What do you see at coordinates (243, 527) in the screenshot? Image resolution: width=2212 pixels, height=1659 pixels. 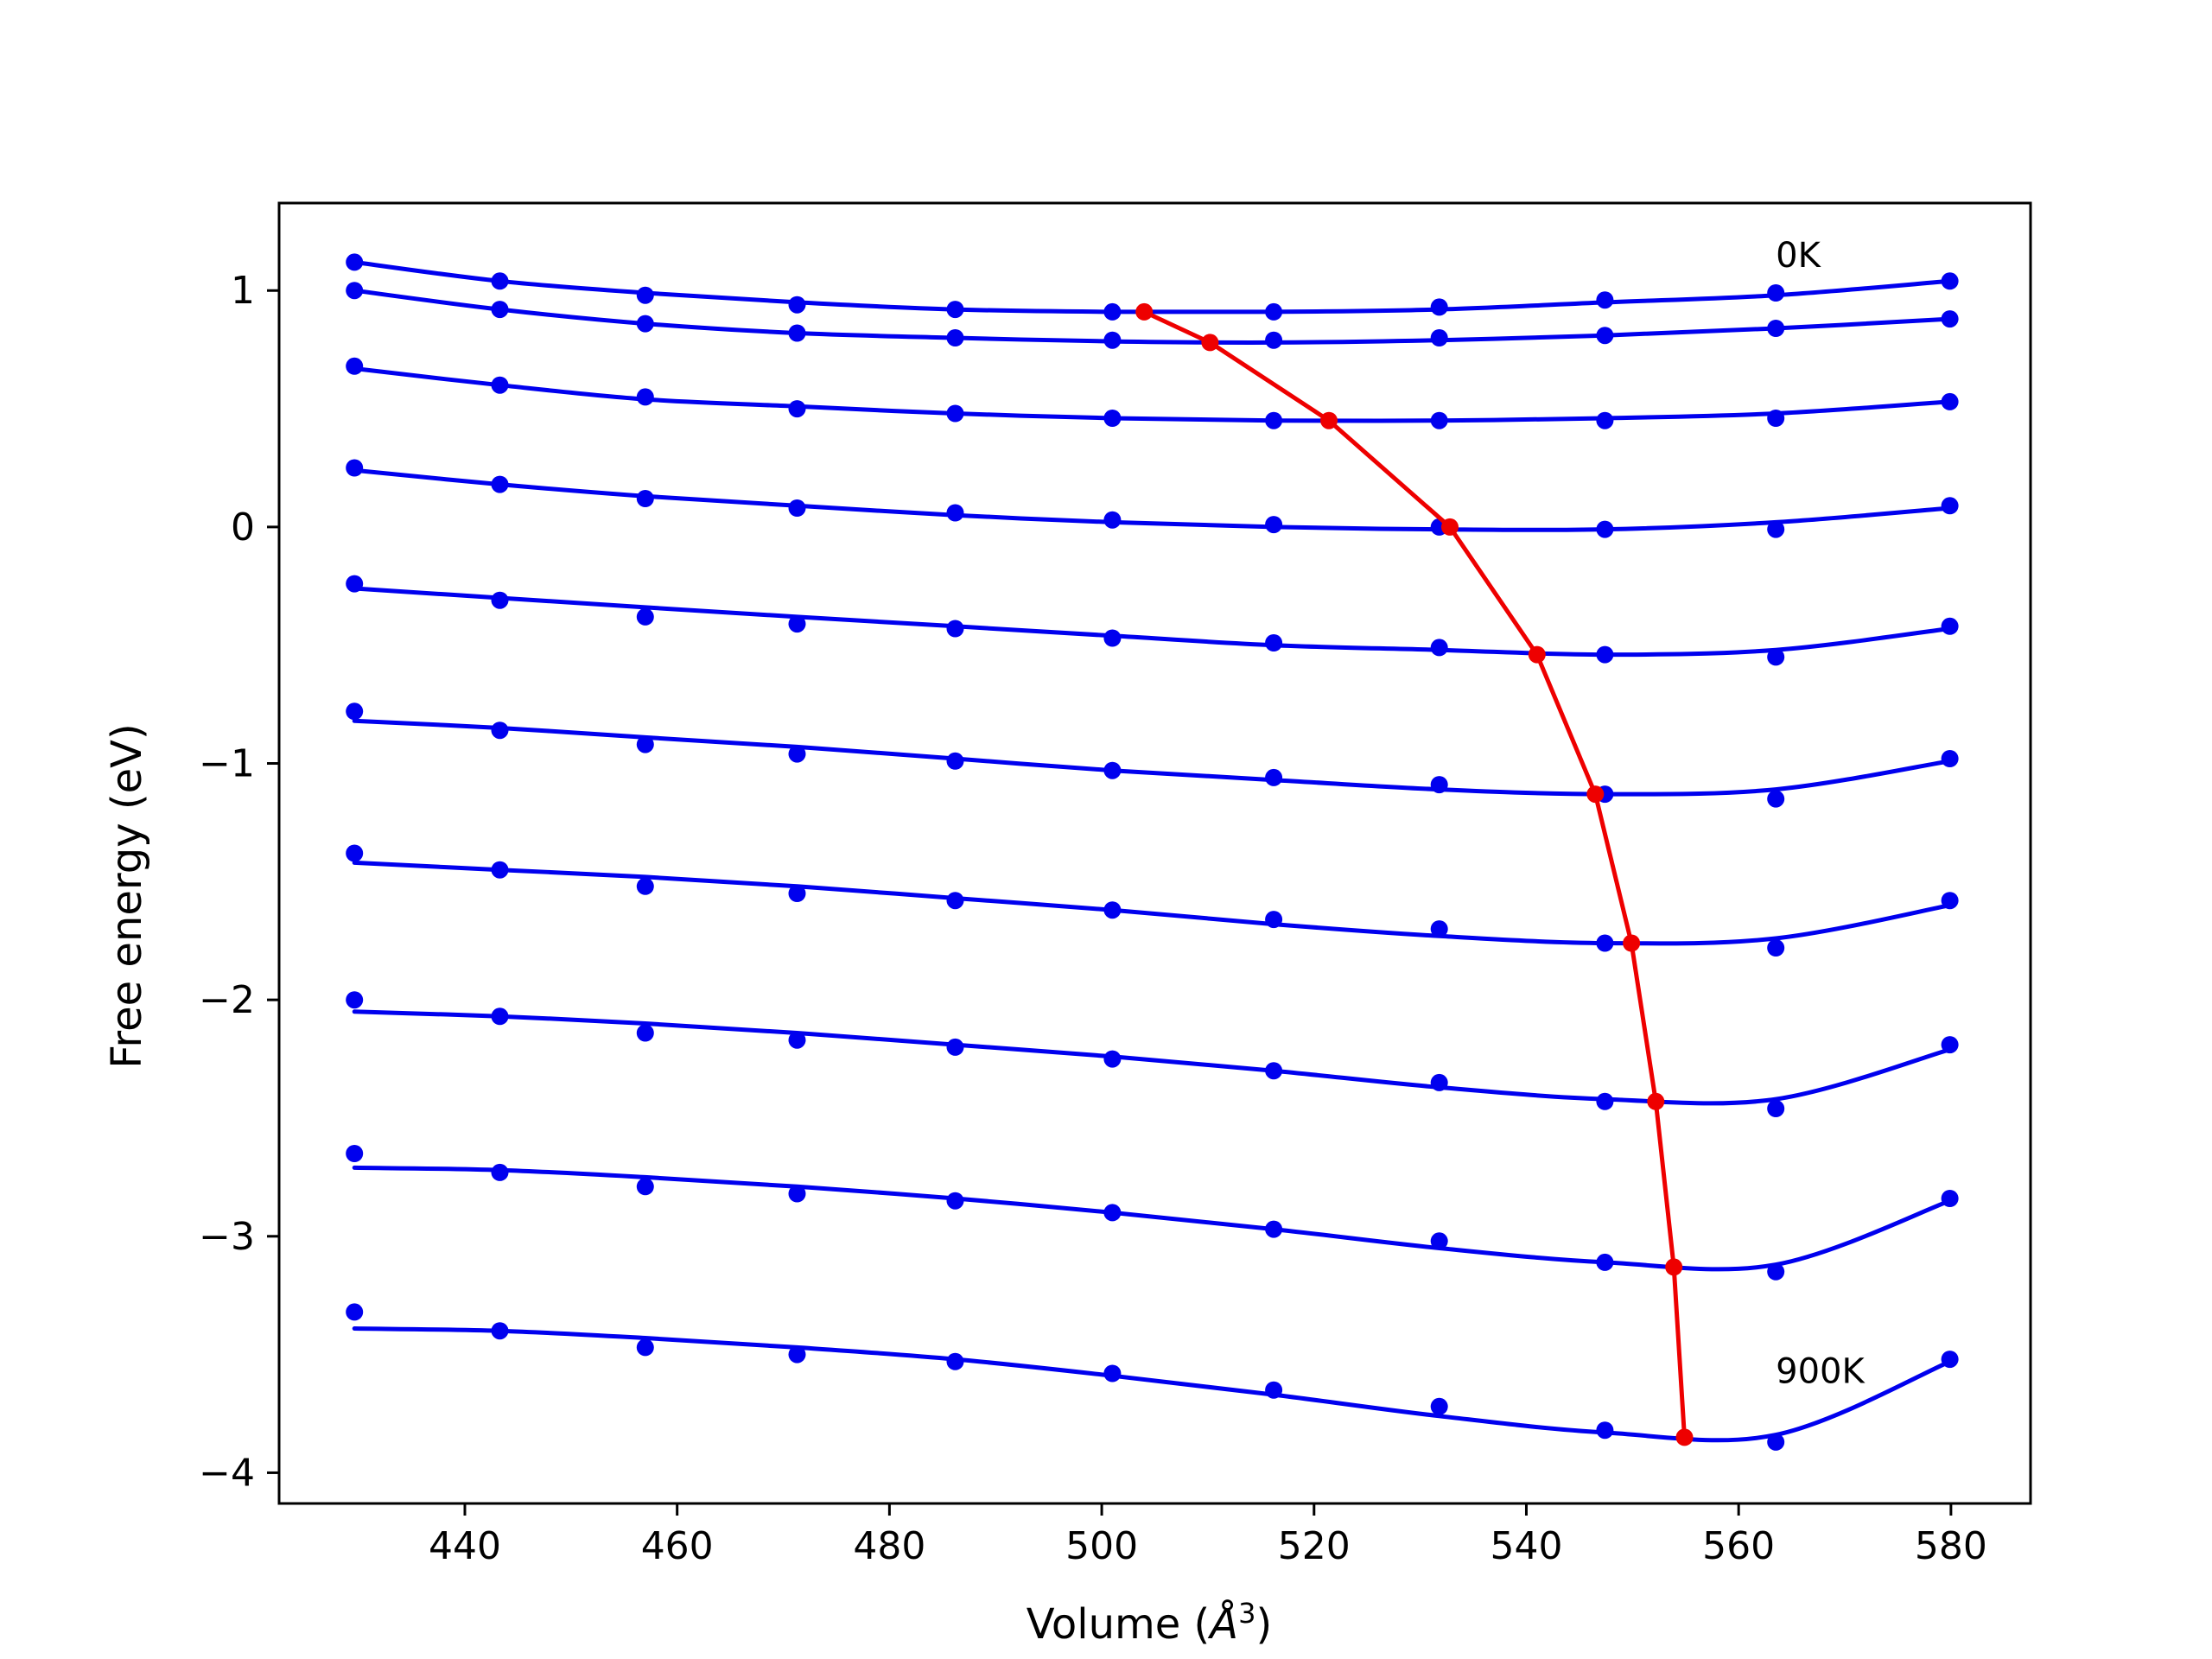 I see `y-tick-label-1: 0` at bounding box center [243, 527].